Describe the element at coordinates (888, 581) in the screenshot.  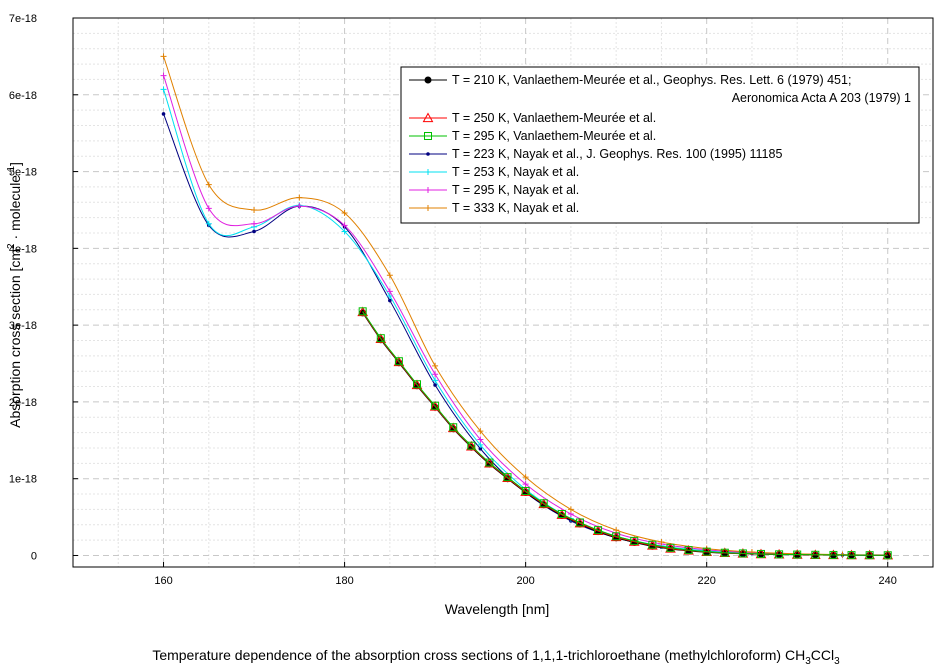
I see `x-tick-label: 240` at that location.